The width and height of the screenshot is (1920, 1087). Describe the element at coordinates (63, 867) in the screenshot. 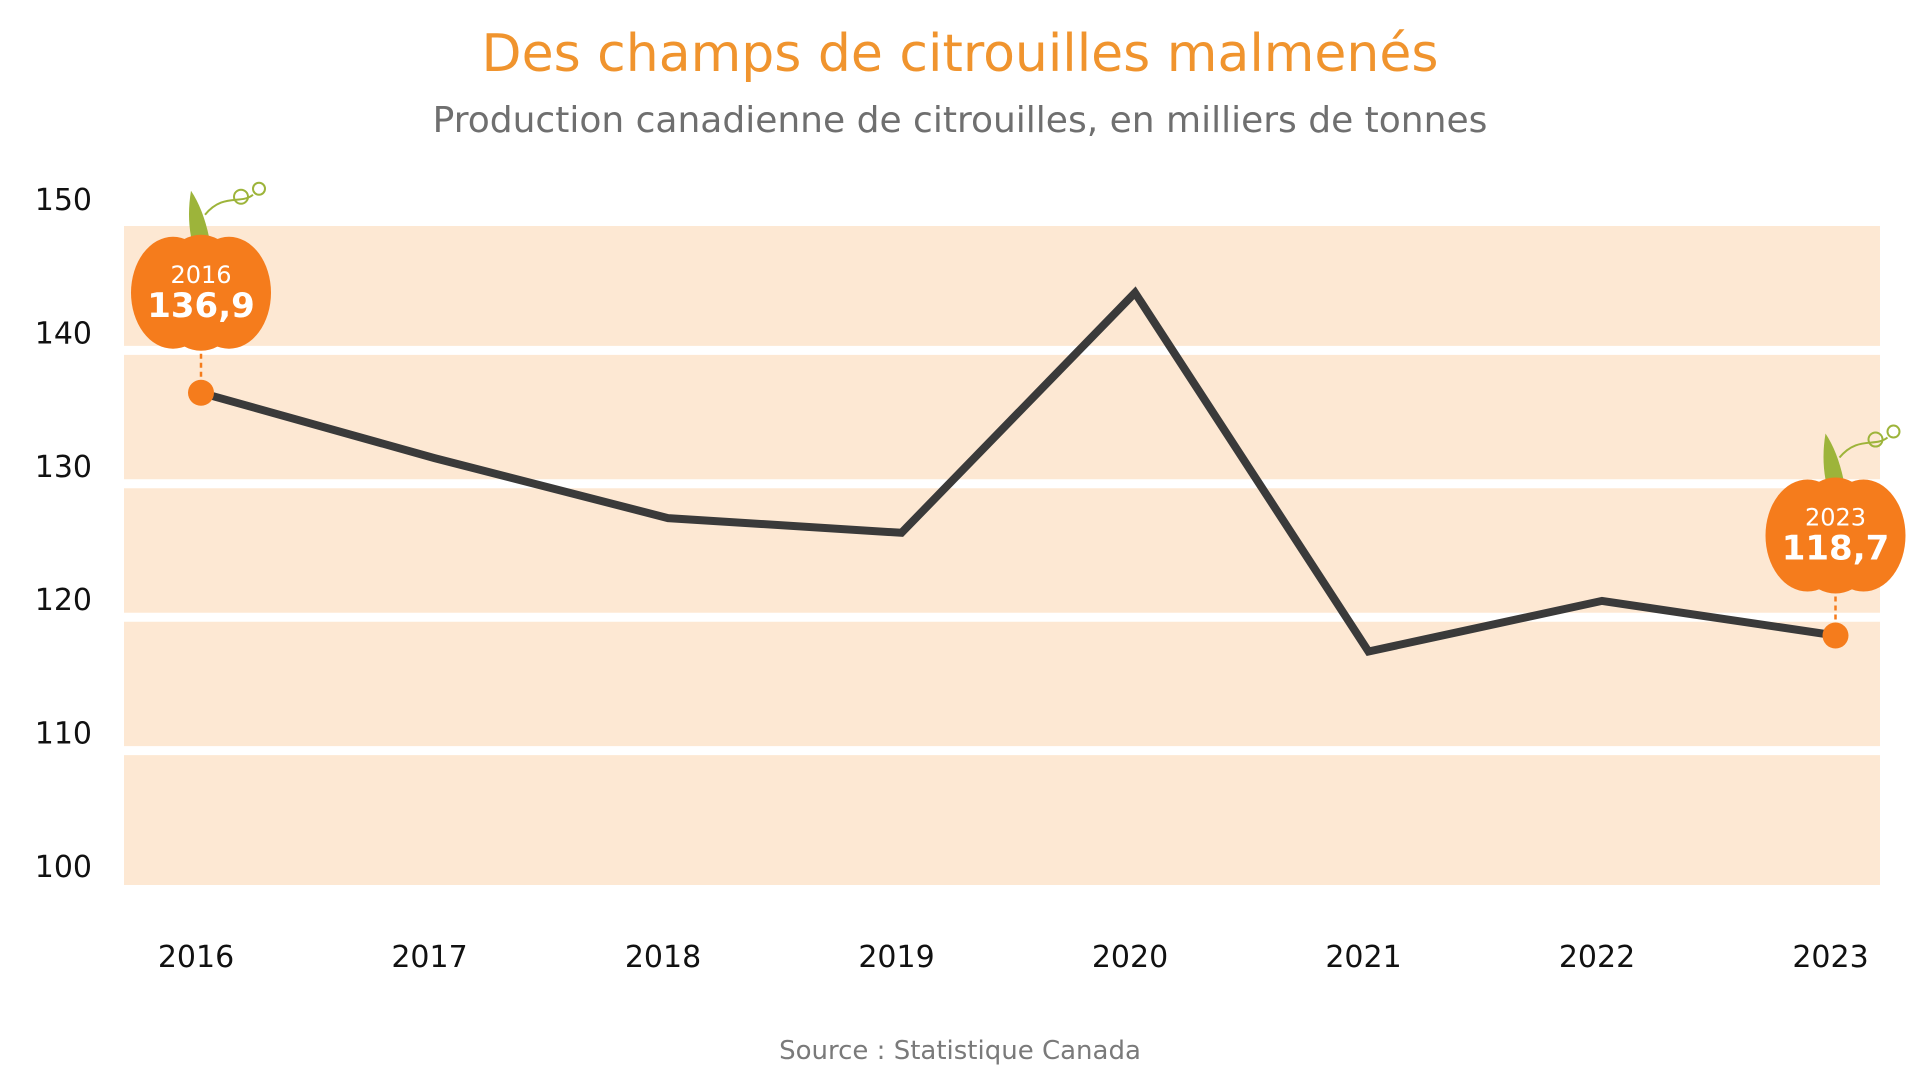

I see `y-tick-label: 100` at that location.